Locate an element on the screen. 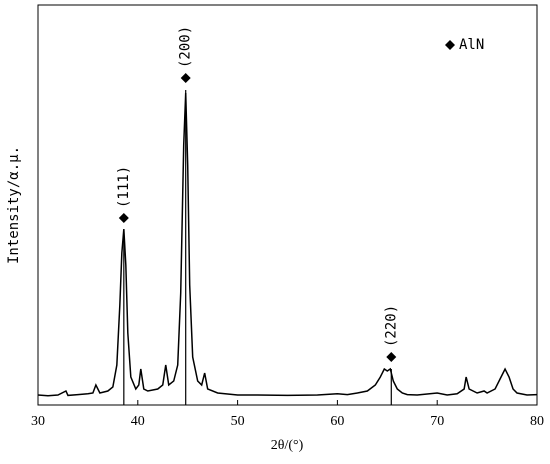  peak-label: (220) is located at coordinates (391, 326).